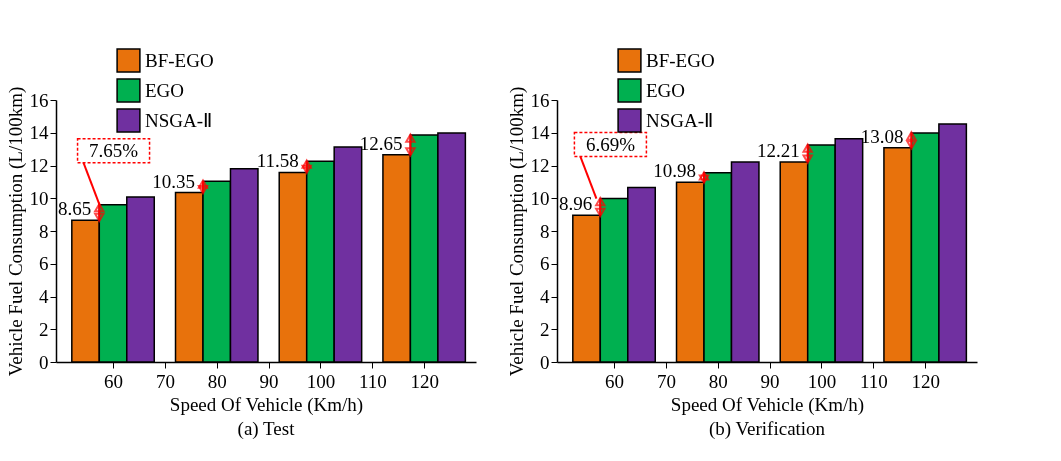 This screenshot has height=461, width=1061. I want to click on data-label: 10.98, so click(674, 171).